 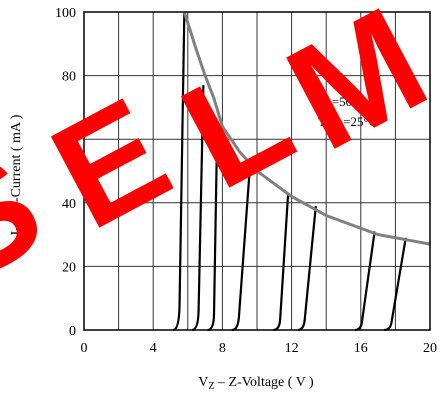 What do you see at coordinates (69, 77) in the screenshot?
I see `y-tick-label: 80` at bounding box center [69, 77].